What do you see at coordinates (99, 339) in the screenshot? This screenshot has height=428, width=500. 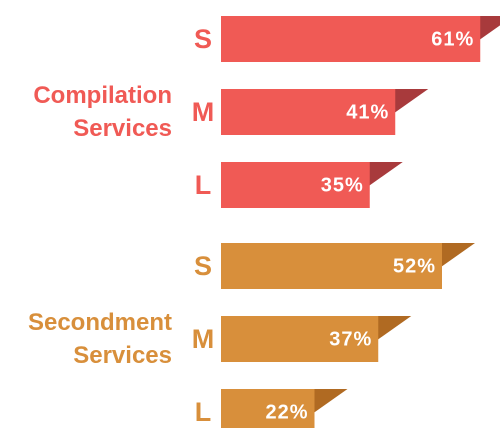 I see `group-label: Secondment Services` at bounding box center [99, 339].